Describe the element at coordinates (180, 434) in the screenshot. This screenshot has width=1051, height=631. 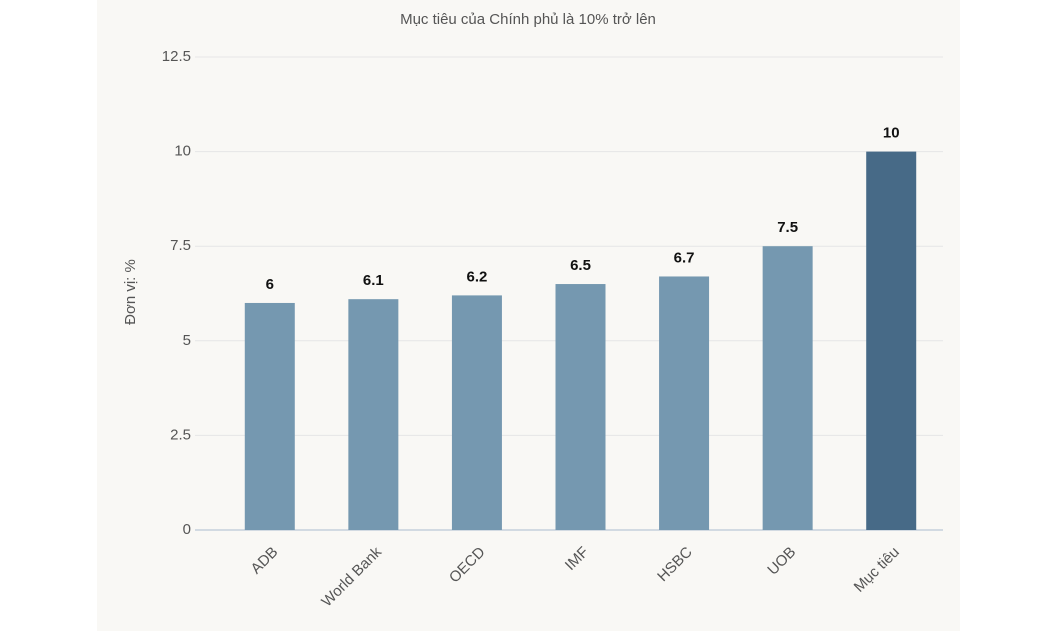
I see `y-tick-label: 2.5` at that location.